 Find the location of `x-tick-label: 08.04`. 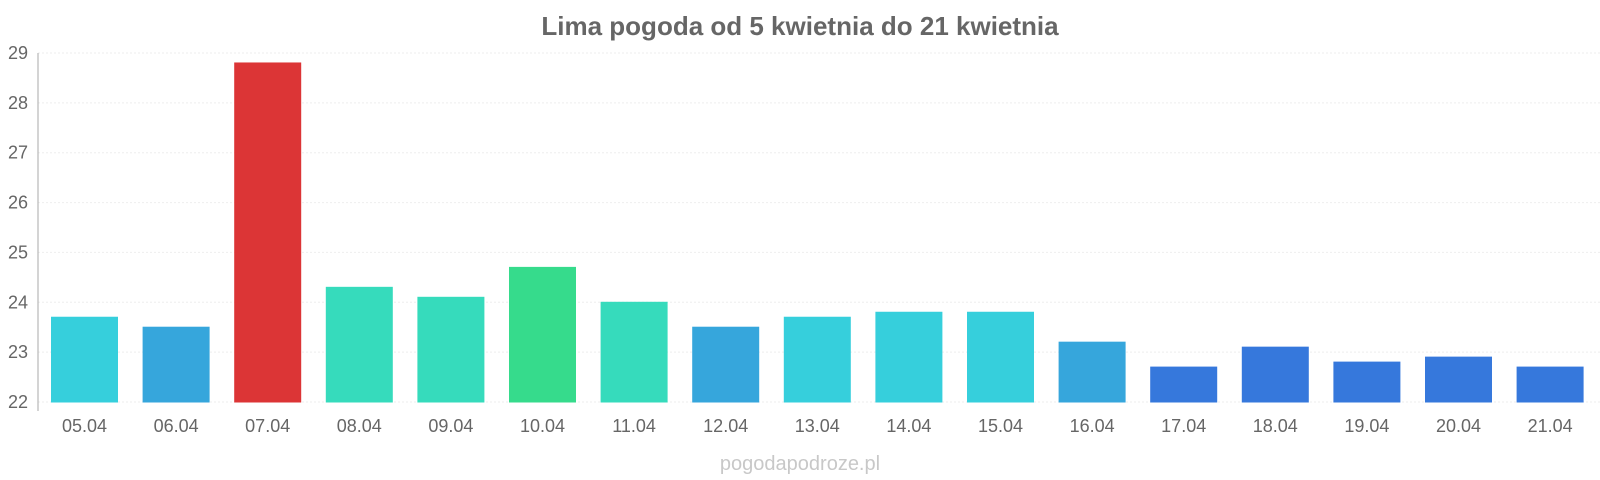

x-tick-label: 08.04 is located at coordinates (359, 426).